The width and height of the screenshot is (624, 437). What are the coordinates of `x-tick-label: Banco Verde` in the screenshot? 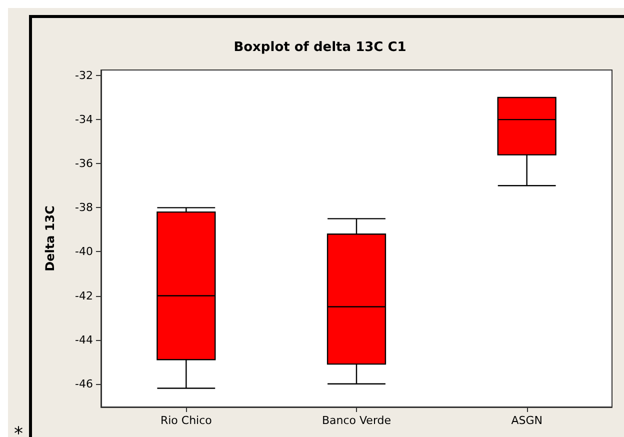 It's located at (357, 420).